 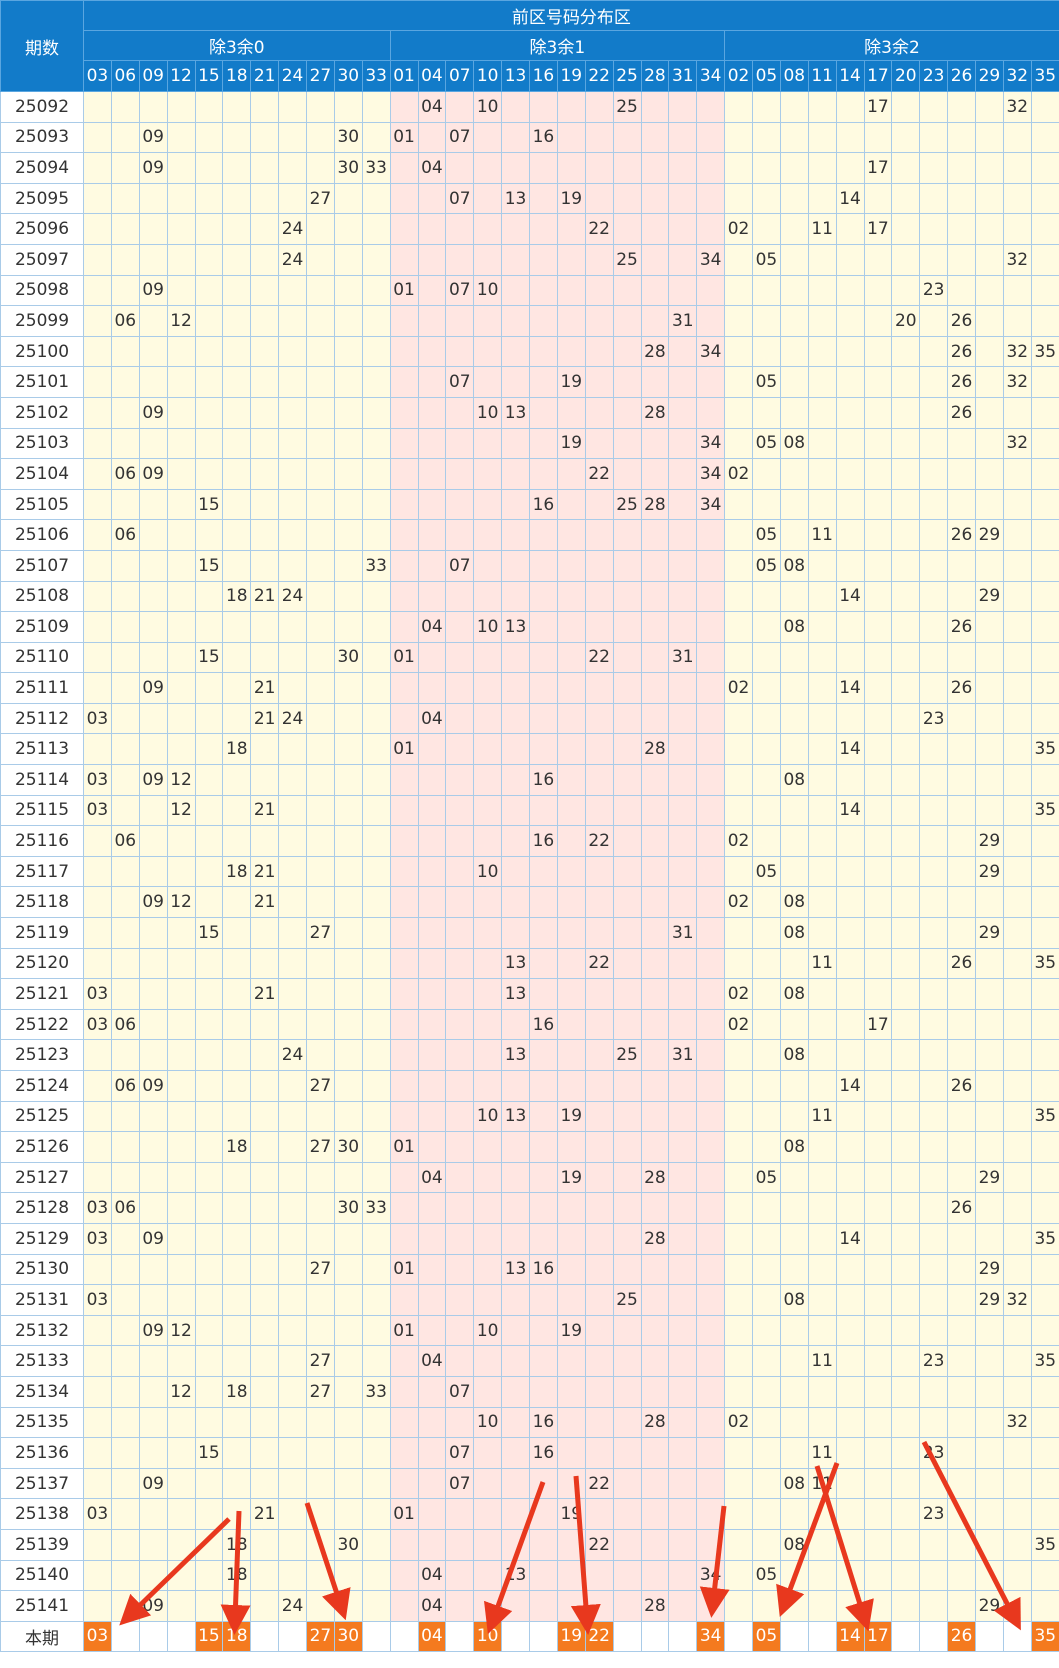 I want to click on drawn-number: 28, so click(x=655, y=1422).